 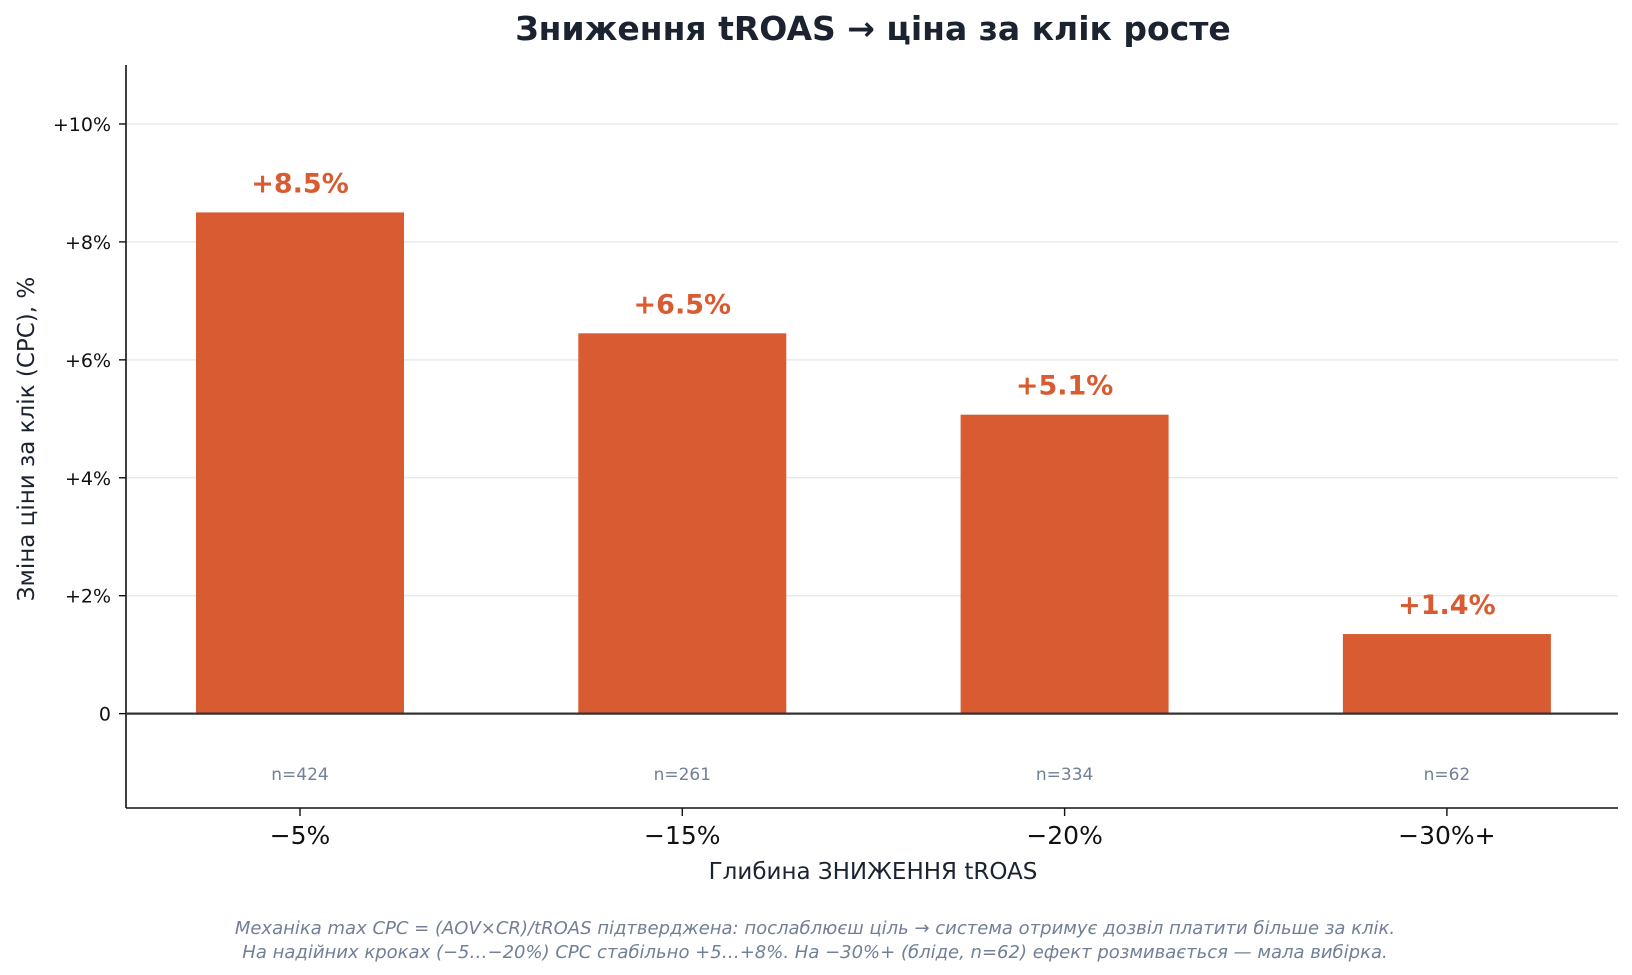 I want to click on x-tick-label: −30%+, so click(x=1446, y=835).